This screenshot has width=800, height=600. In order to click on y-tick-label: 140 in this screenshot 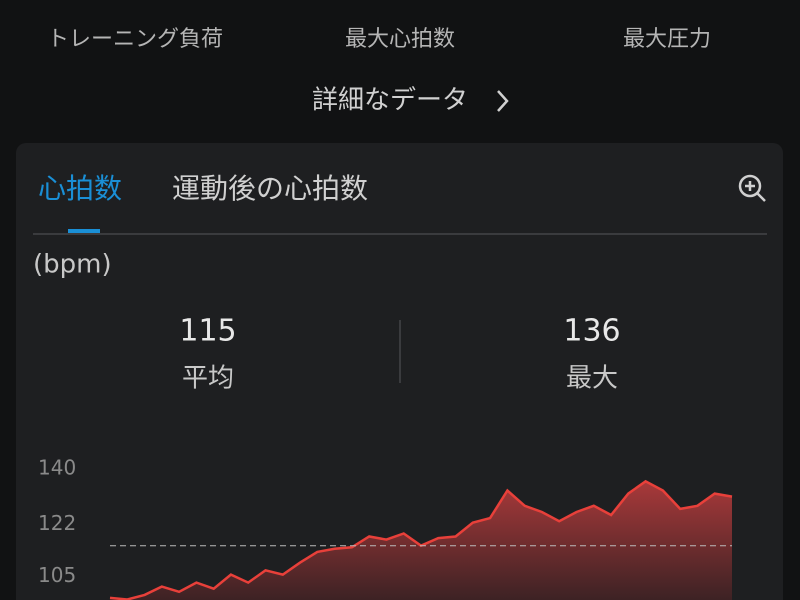, I will do `click(57, 468)`.